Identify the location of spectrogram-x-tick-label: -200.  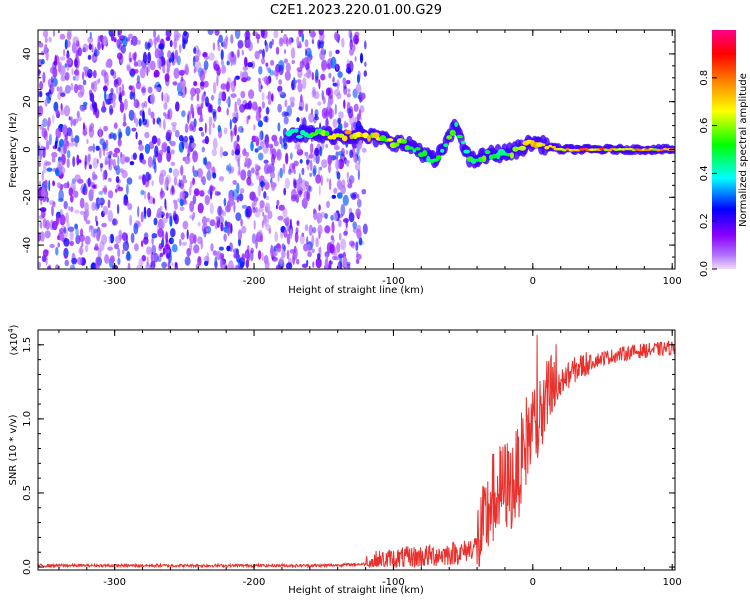
(254, 281).